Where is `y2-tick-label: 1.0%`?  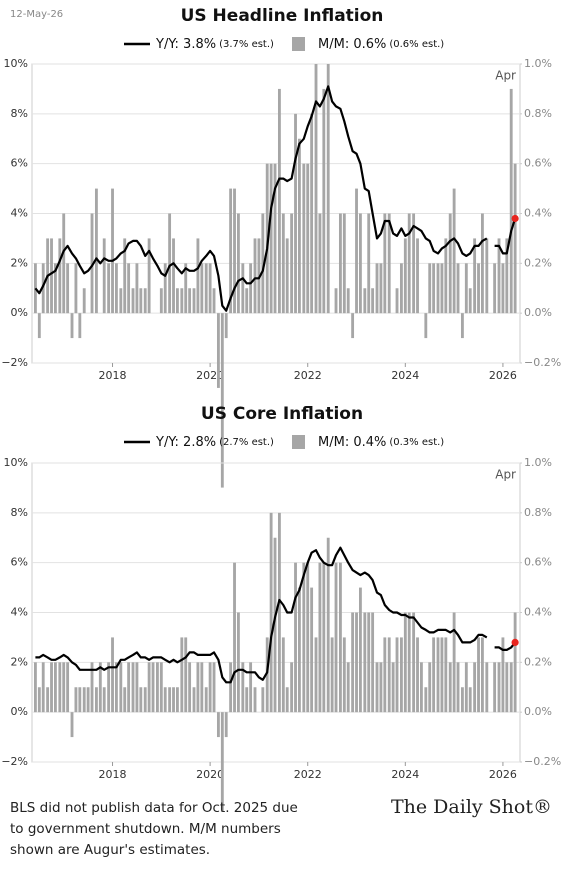
y2-tick-label: 1.0% is located at coordinates (538, 462).